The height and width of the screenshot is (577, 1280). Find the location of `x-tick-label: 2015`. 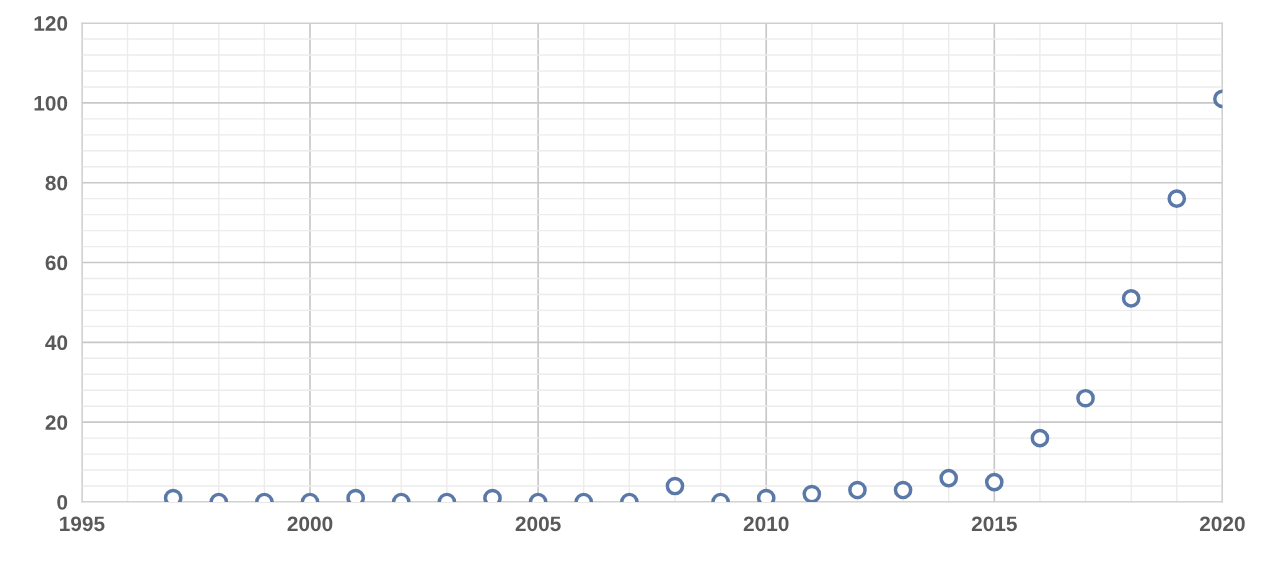

x-tick-label: 2015 is located at coordinates (994, 524).